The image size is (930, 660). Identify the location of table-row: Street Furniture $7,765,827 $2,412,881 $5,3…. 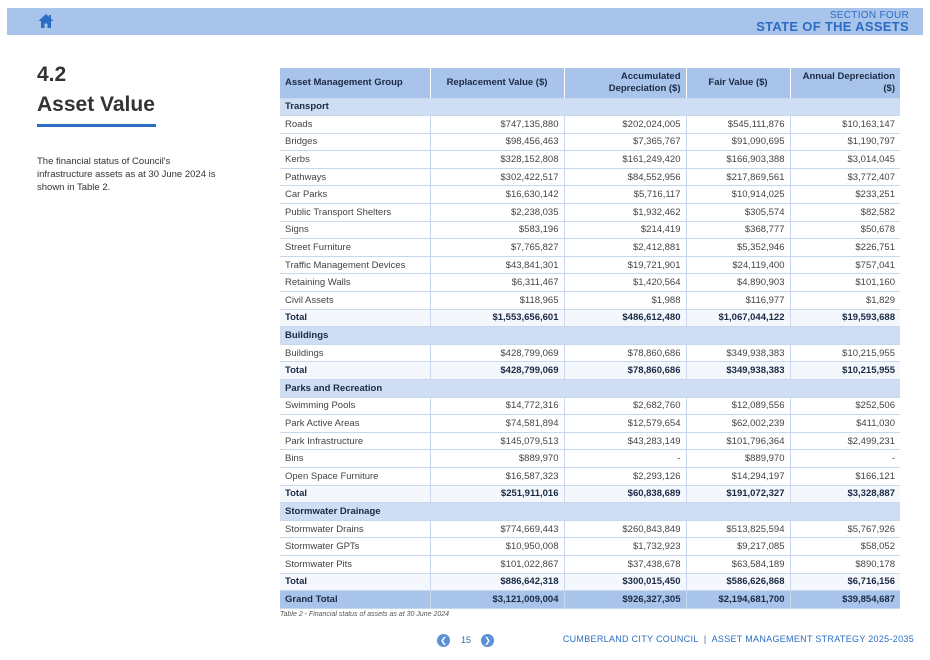
(590, 247).